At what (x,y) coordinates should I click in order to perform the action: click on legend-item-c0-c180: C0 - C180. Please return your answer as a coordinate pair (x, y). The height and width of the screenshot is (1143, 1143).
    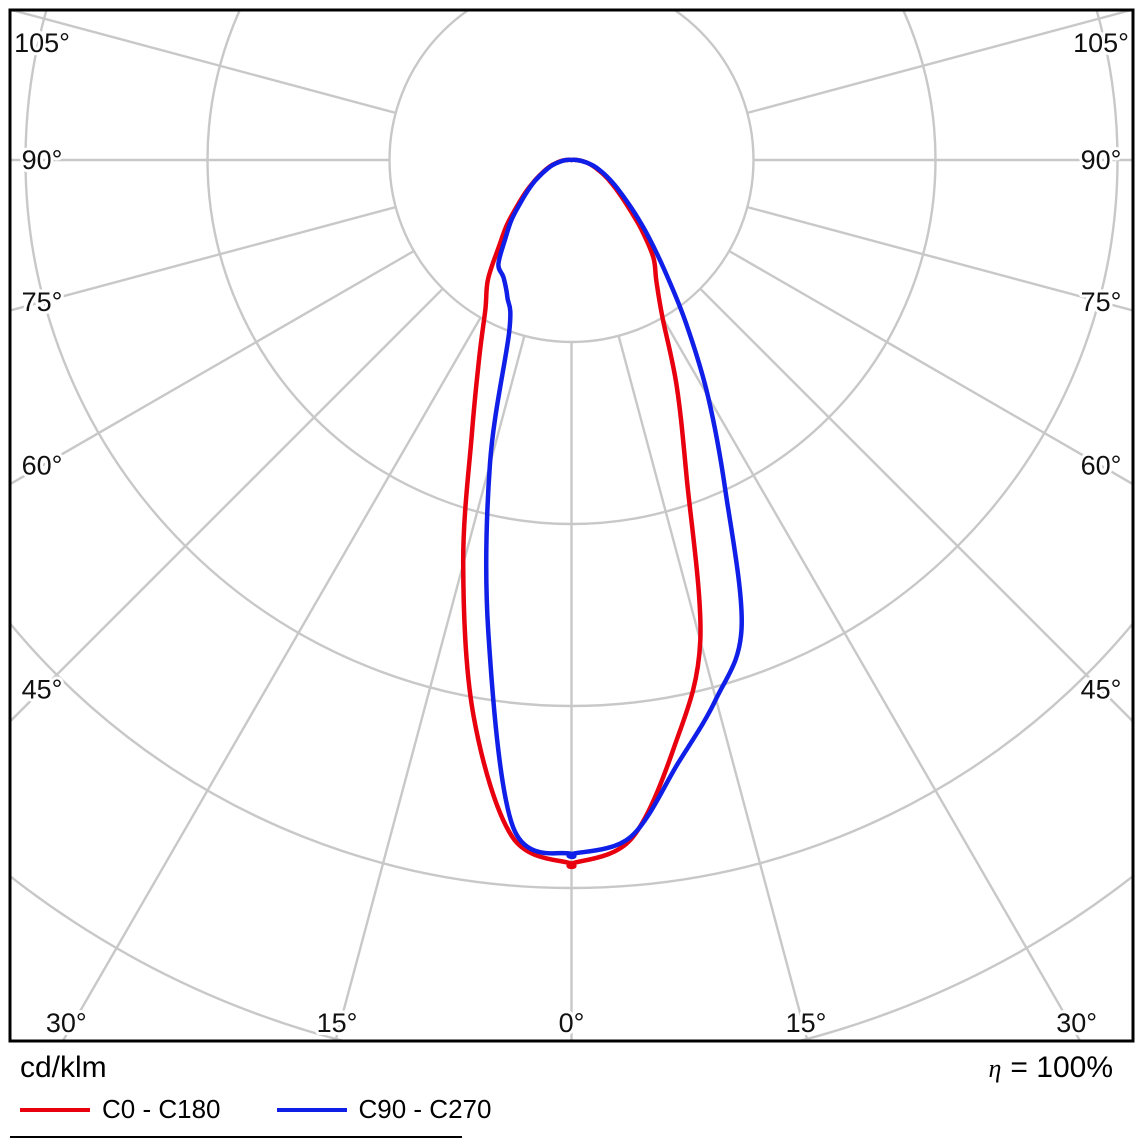
    Looking at the image, I should click on (120, 1109).